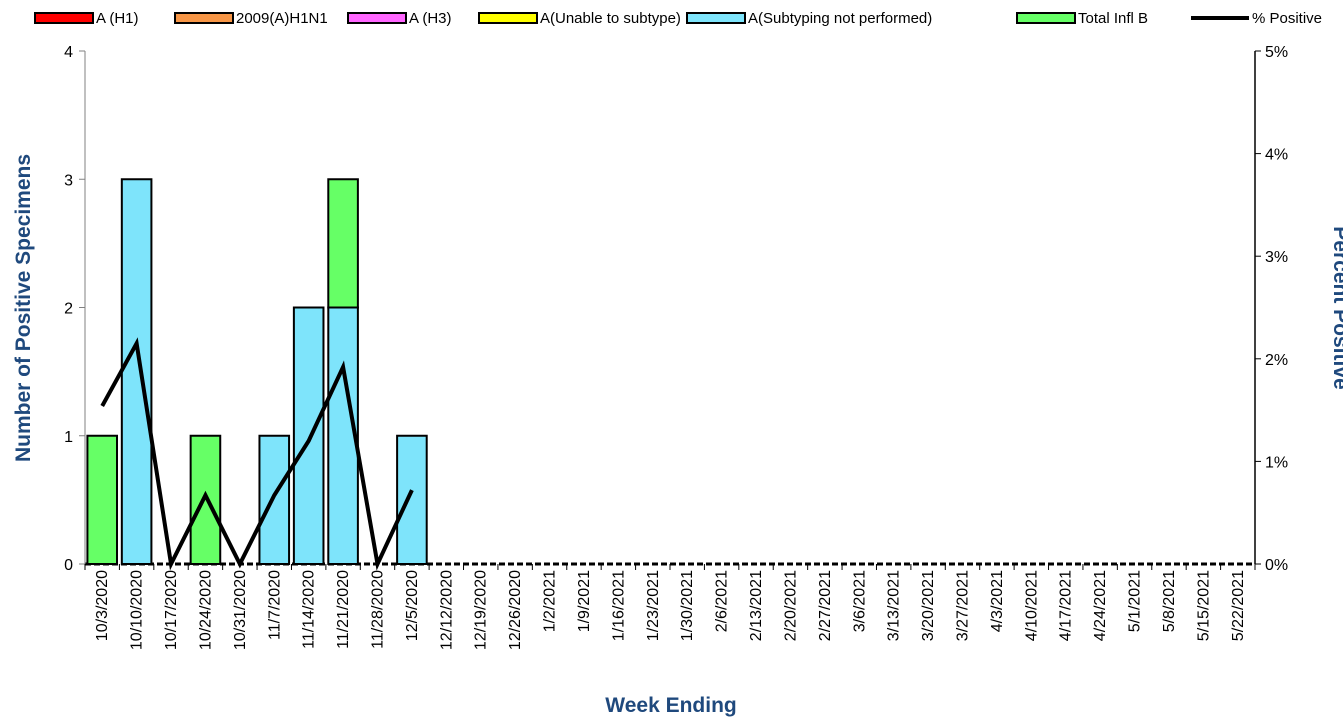 This screenshot has width=1343, height=721. I want to click on x-tick-label: 5/22/2021, so click(1238, 605).